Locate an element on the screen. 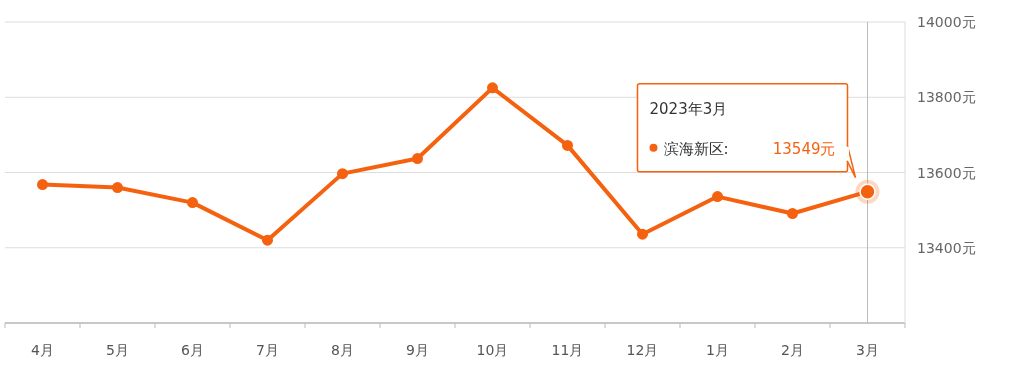  x-tick-label: 9月 is located at coordinates (417, 350).